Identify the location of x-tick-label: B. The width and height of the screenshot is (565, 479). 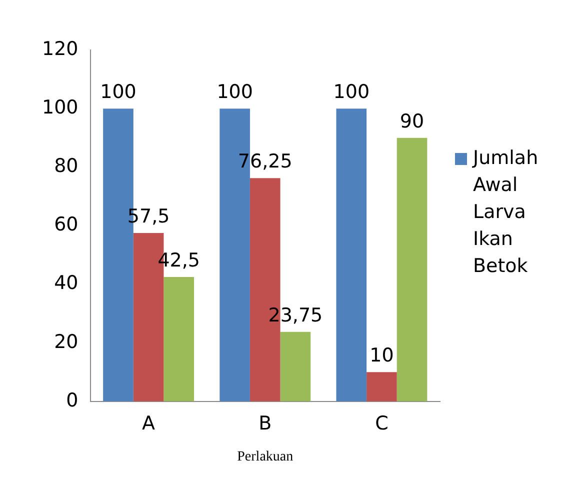
(265, 423).